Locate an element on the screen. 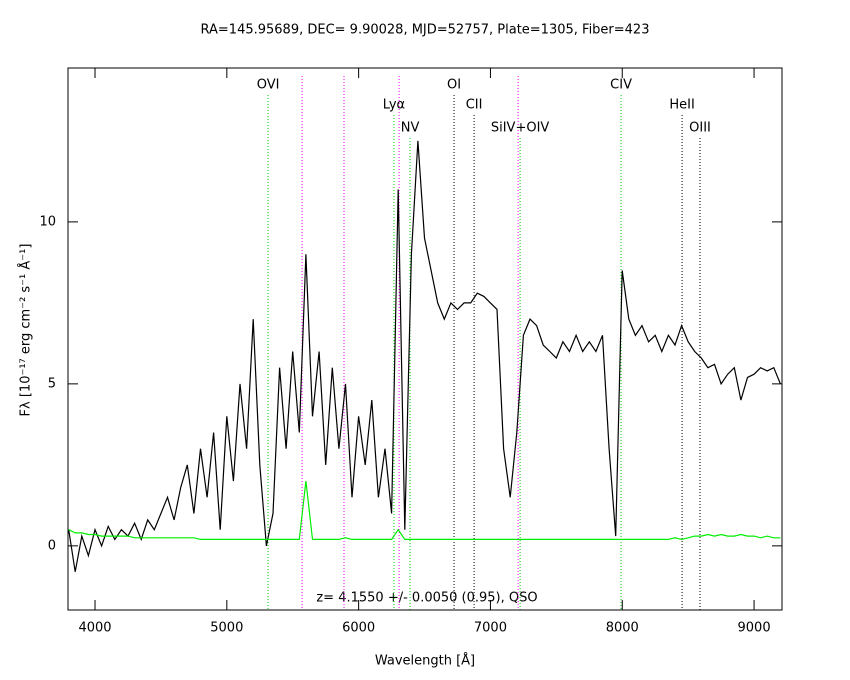 The height and width of the screenshot is (680, 850). spectrum-line is located at coordinates (424, 511).